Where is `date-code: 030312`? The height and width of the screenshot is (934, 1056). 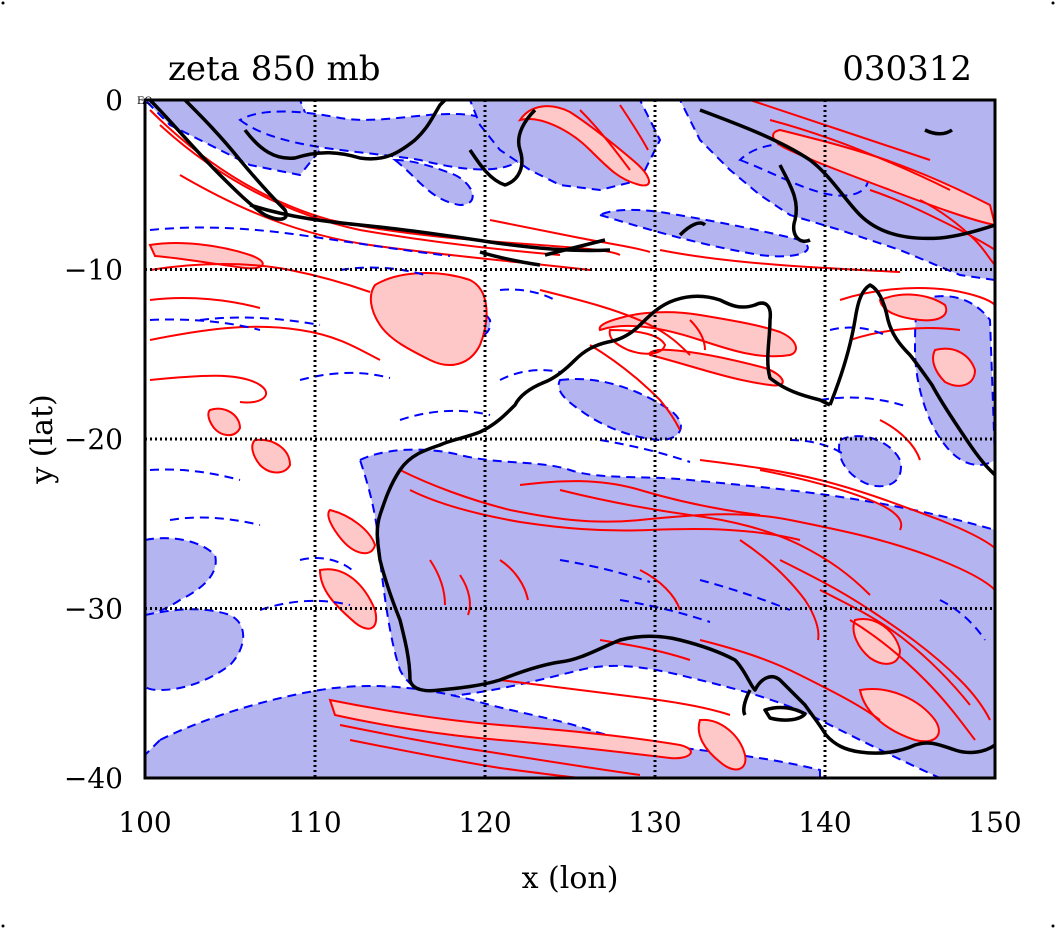 date-code: 030312 is located at coordinates (907, 69).